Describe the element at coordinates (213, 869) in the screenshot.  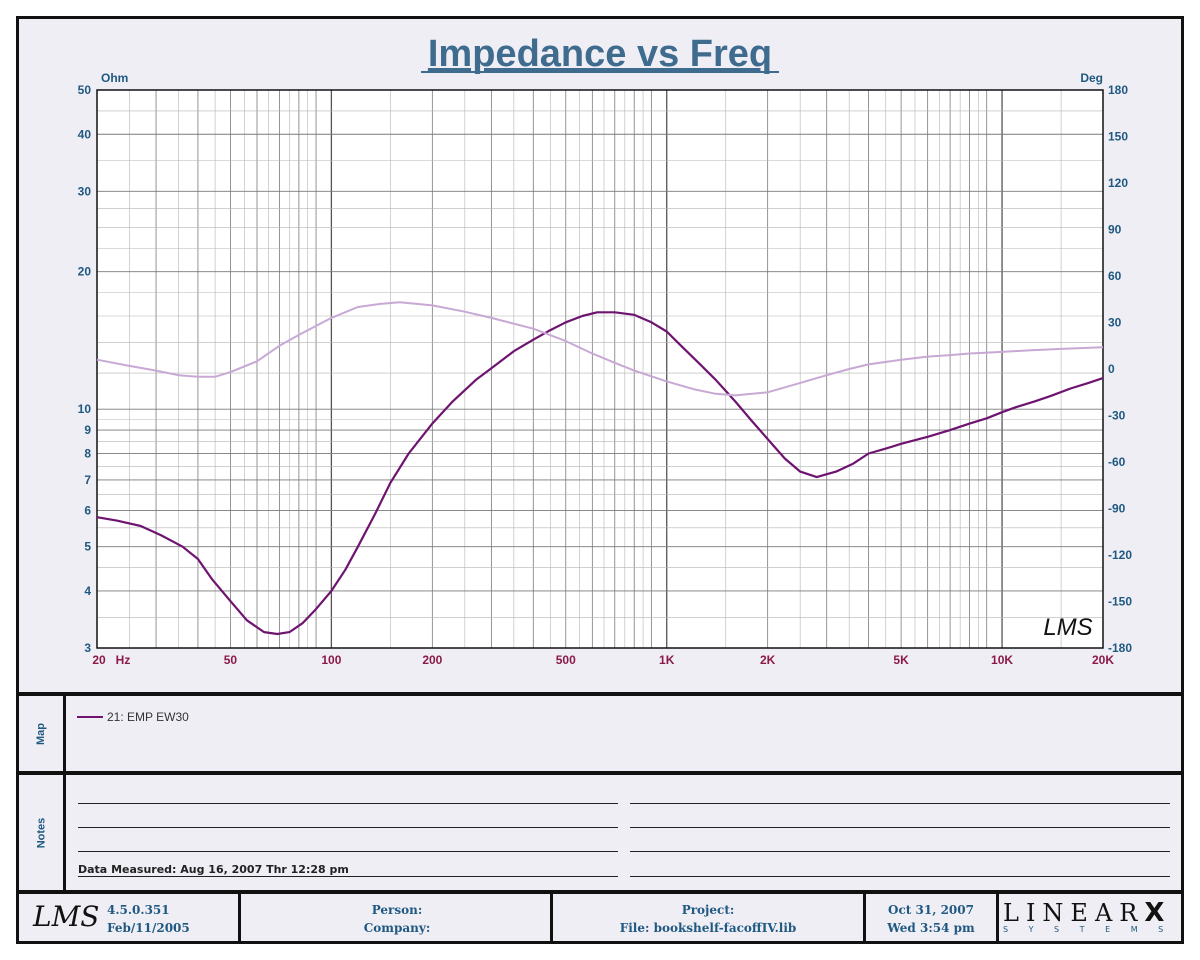
I see `data-measured: Data Measured: Aug 16, 2007 Thr 12:28 pm` at that location.